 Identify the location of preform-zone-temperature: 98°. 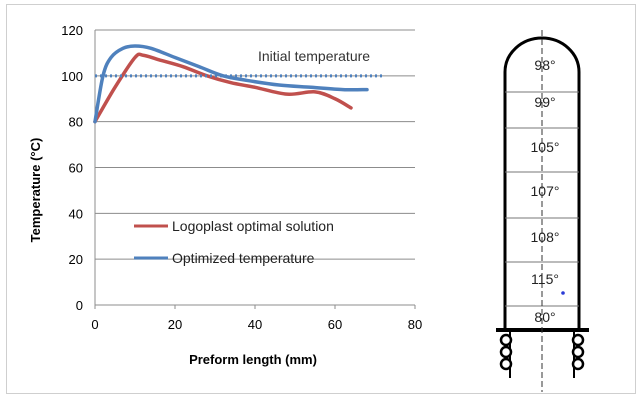
(544, 65).